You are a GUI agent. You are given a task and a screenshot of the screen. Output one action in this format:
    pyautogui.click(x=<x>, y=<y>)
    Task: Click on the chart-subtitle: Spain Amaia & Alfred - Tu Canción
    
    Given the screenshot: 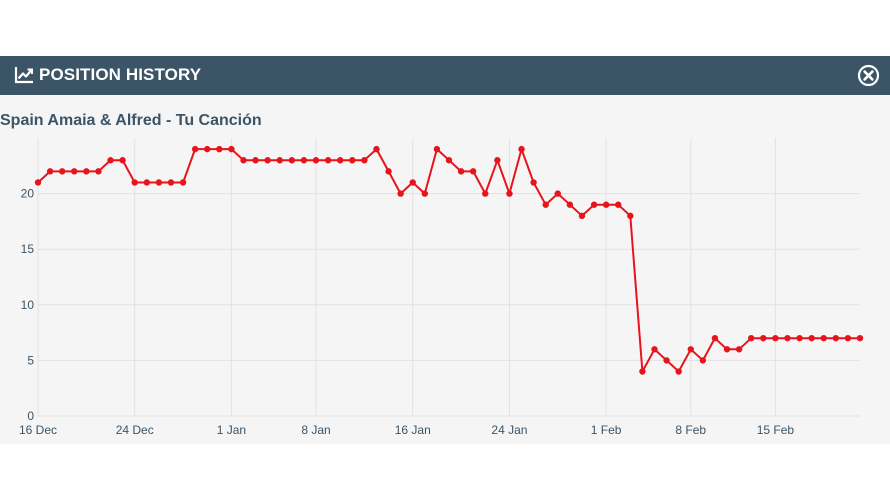 What is the action you would take?
    pyautogui.click(x=131, y=120)
    